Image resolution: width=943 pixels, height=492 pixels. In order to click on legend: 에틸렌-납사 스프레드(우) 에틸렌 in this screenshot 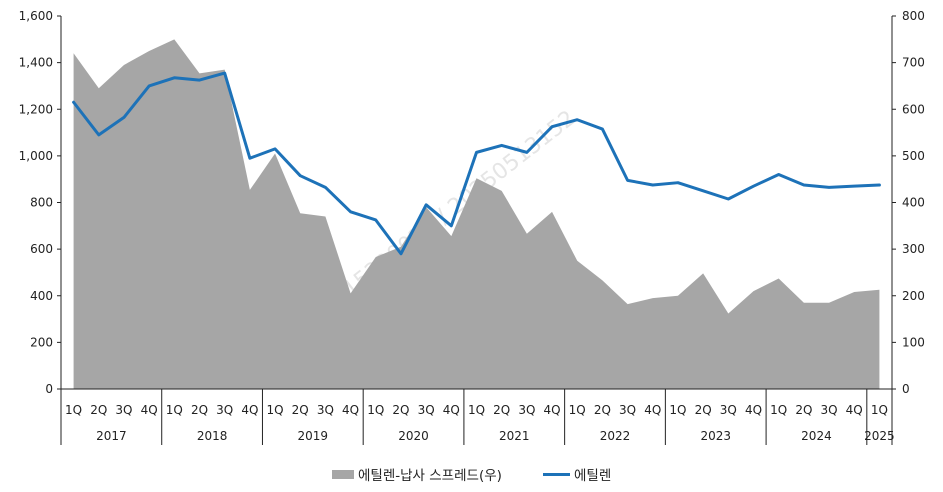, I will do `click(471, 476)`.